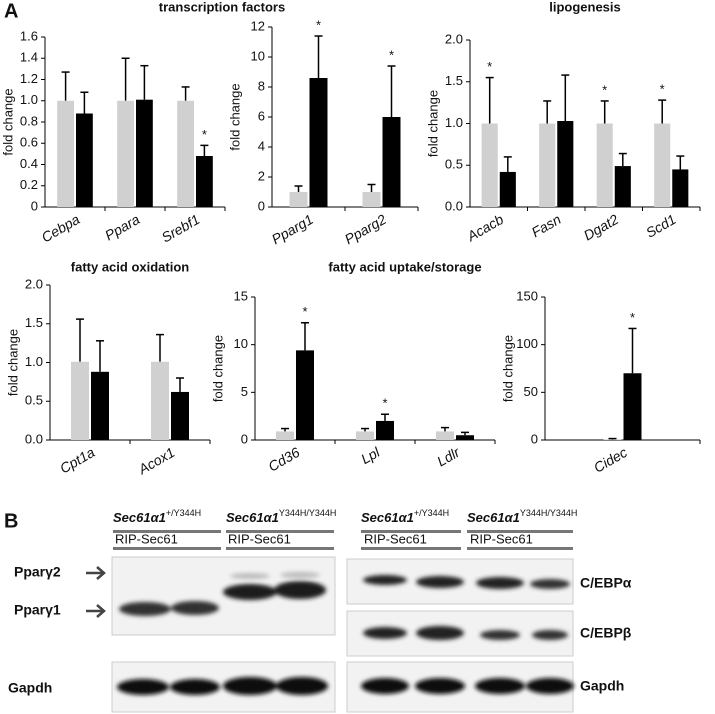 The height and width of the screenshot is (714, 715). Describe the element at coordinates (527, 343) in the screenshot. I see `y-tick-label: 100` at that location.